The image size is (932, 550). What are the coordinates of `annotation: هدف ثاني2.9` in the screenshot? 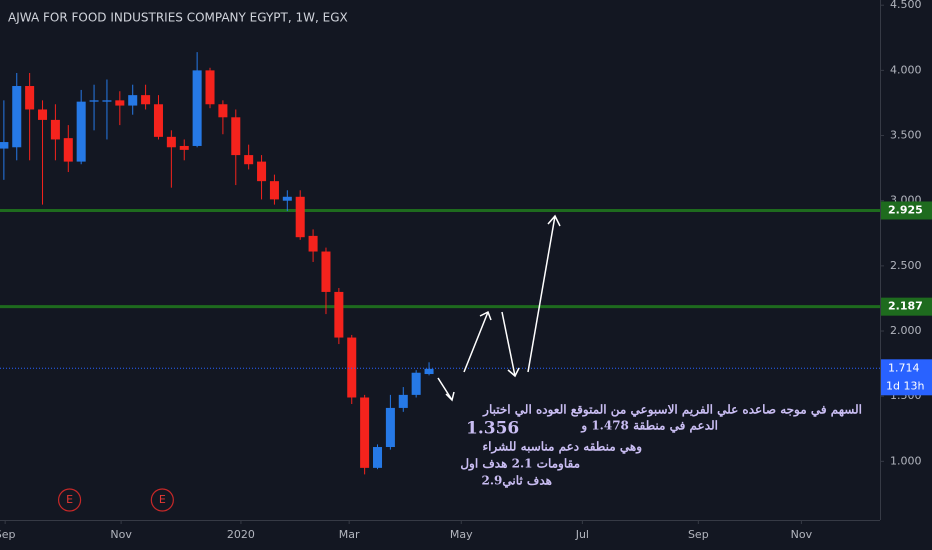 It's located at (517, 481).